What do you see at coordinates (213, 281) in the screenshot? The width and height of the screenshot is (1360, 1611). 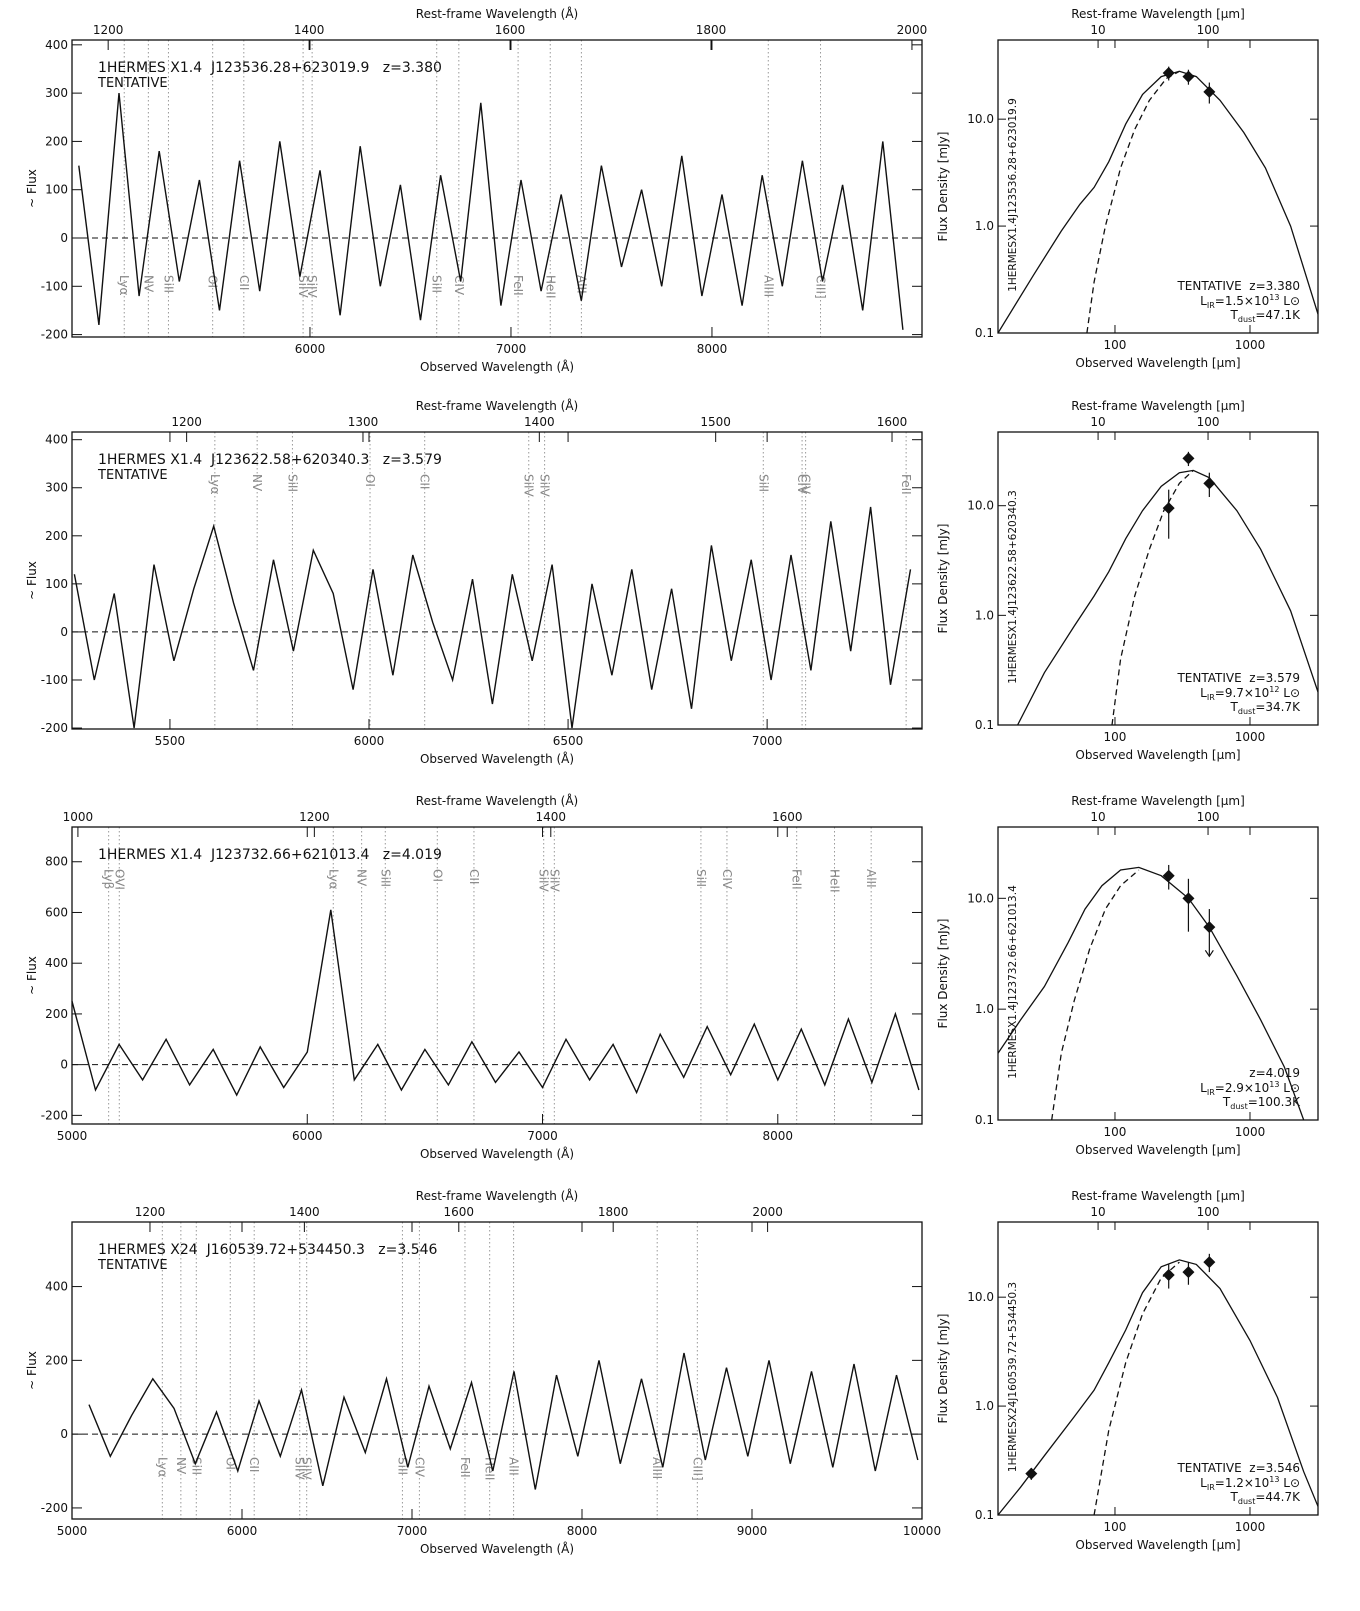 I see `emission-line-label: OI` at bounding box center [213, 281].